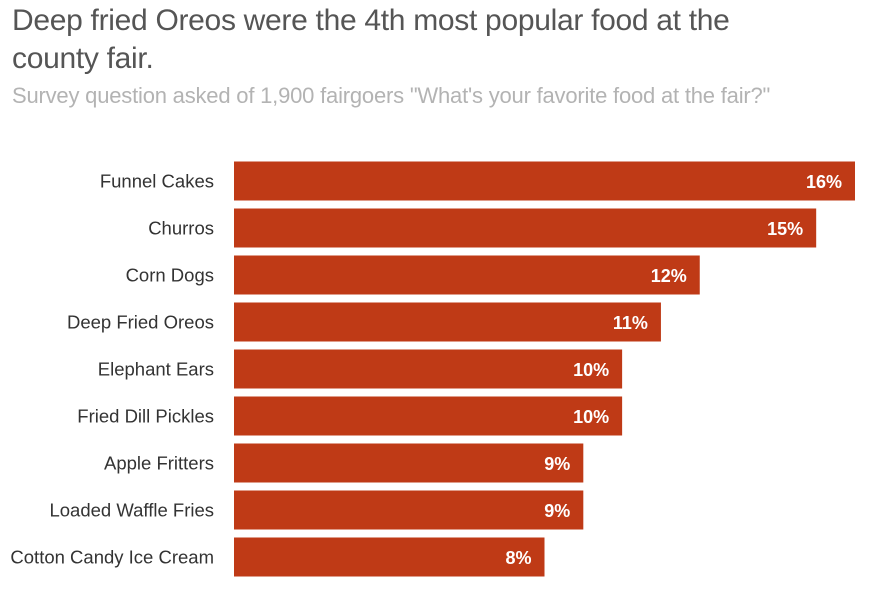  What do you see at coordinates (145, 416) in the screenshot?
I see `category-label: Fried Dill Pickles` at bounding box center [145, 416].